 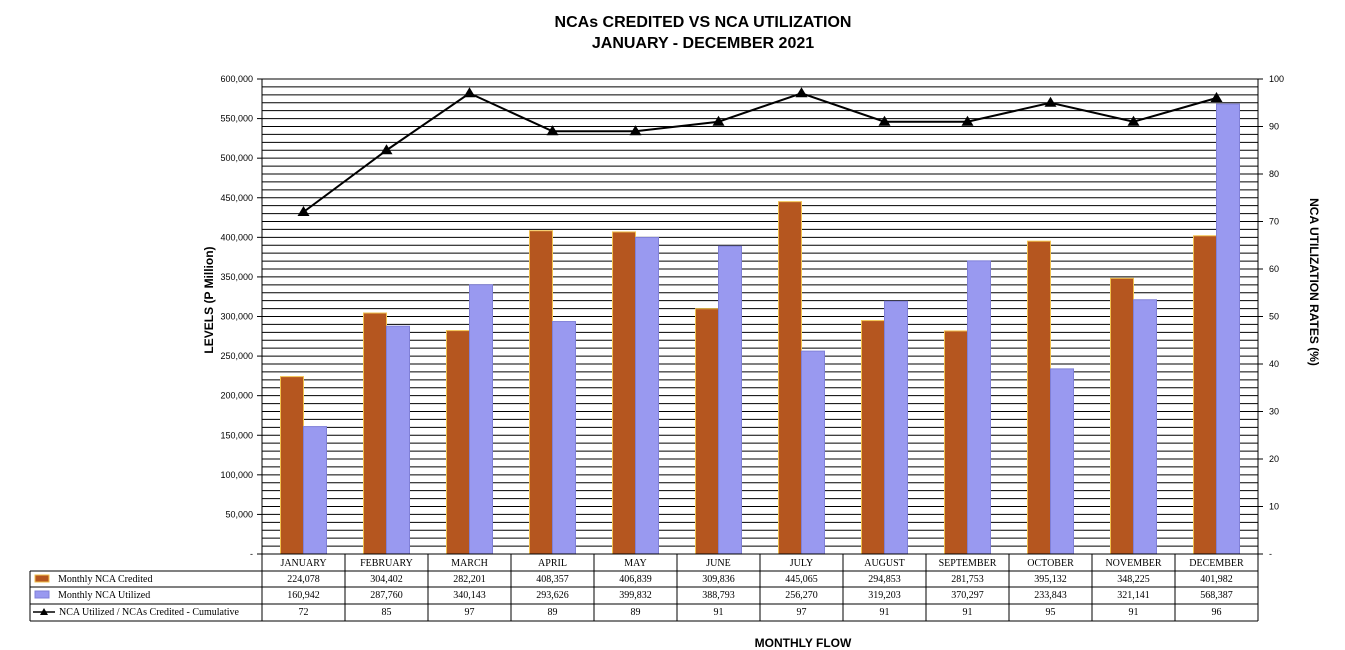 I want to click on x-tick-label: NOVEMBER, so click(x=1133, y=563).